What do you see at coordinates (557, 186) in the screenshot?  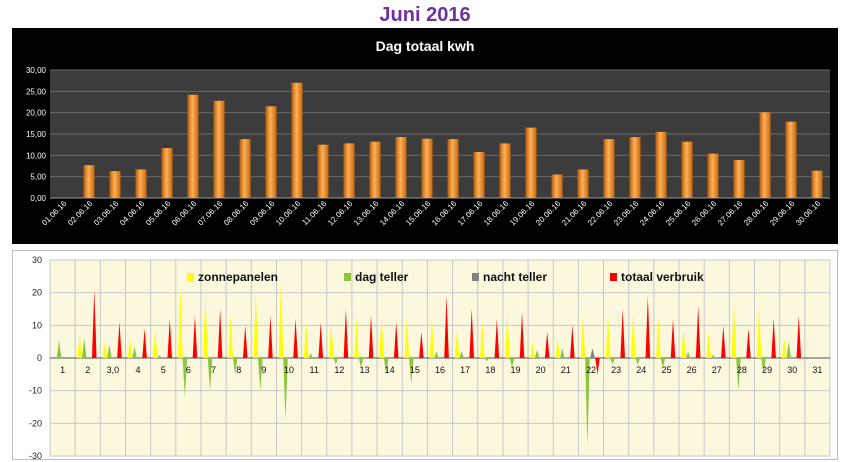 I see `bar-20.06.16` at bounding box center [557, 186].